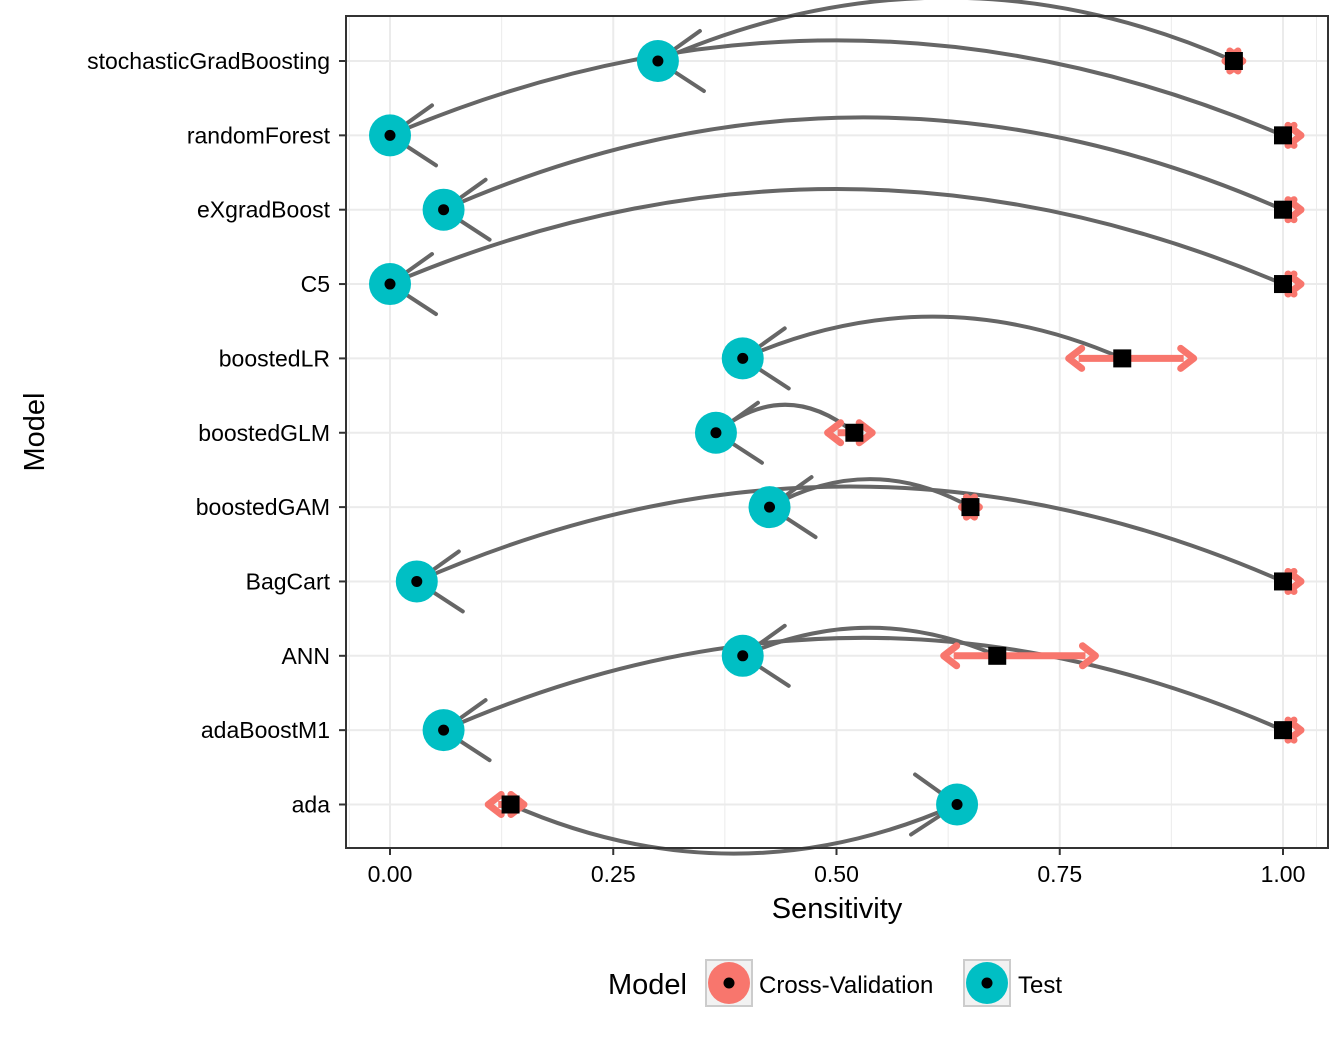 The height and width of the screenshot is (1056, 1344). I want to click on legend: Model Cross-Validation Test, so click(835, 983).